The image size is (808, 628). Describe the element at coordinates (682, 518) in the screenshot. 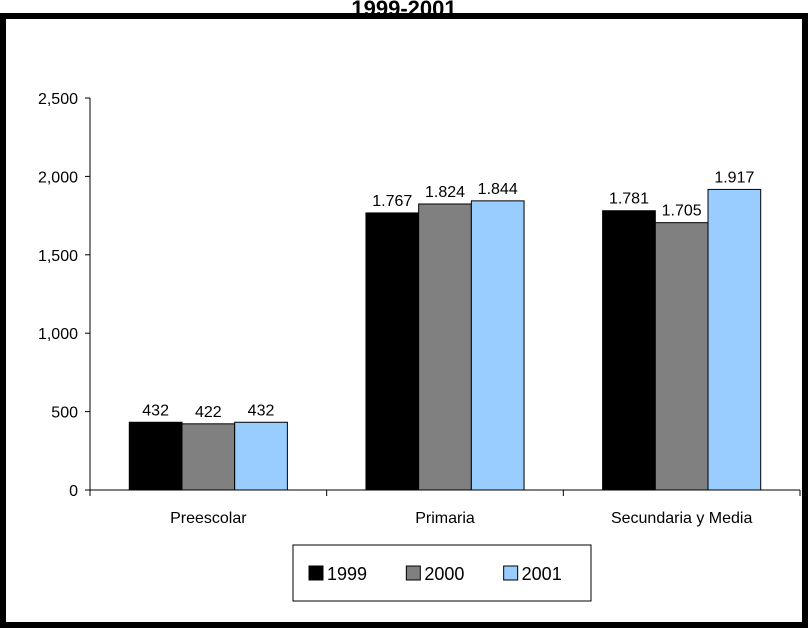

I see `category-label: Secundaria y Media` at that location.